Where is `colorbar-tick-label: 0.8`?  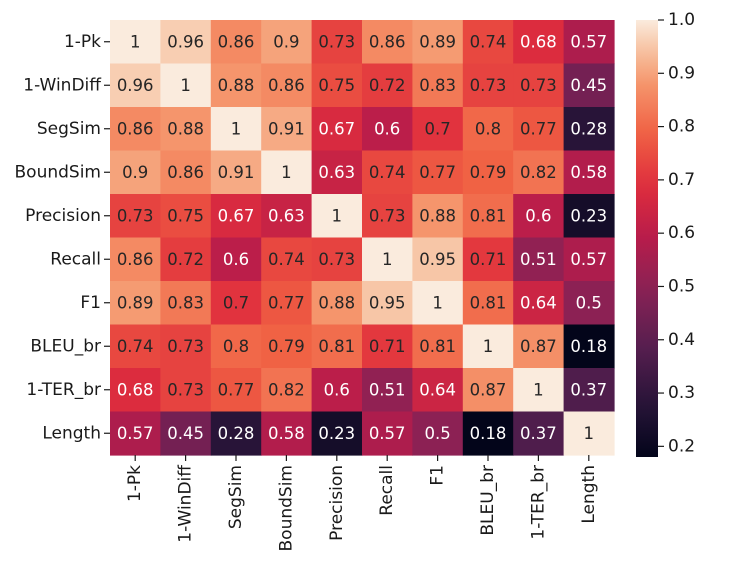 colorbar-tick-label: 0.8 is located at coordinates (681, 127).